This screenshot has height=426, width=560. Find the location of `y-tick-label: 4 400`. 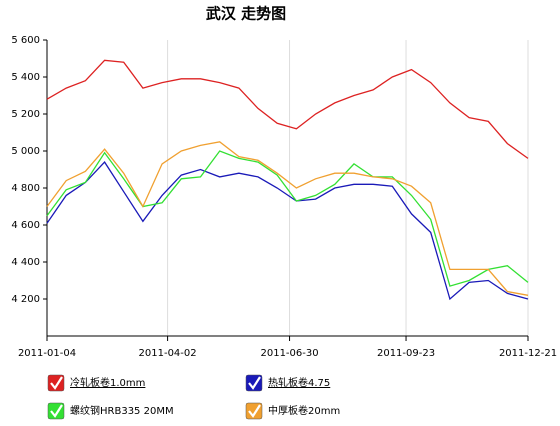

y-tick-label: 4 400 is located at coordinates (25, 262).